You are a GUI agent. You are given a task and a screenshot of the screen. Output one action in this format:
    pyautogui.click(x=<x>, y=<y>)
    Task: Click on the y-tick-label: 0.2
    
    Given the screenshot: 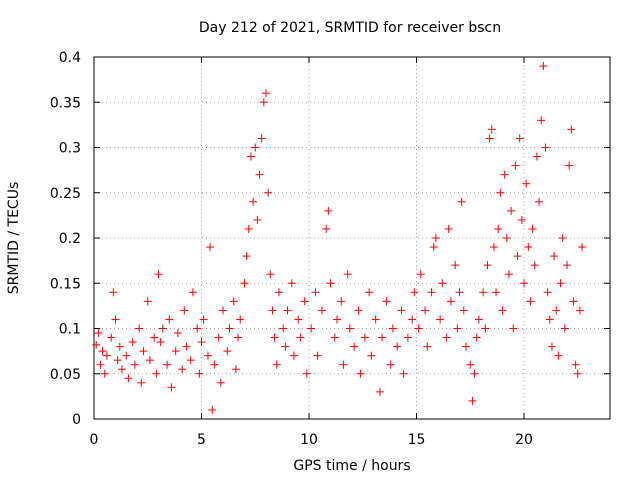 What is the action you would take?
    pyautogui.click(x=70, y=239)
    